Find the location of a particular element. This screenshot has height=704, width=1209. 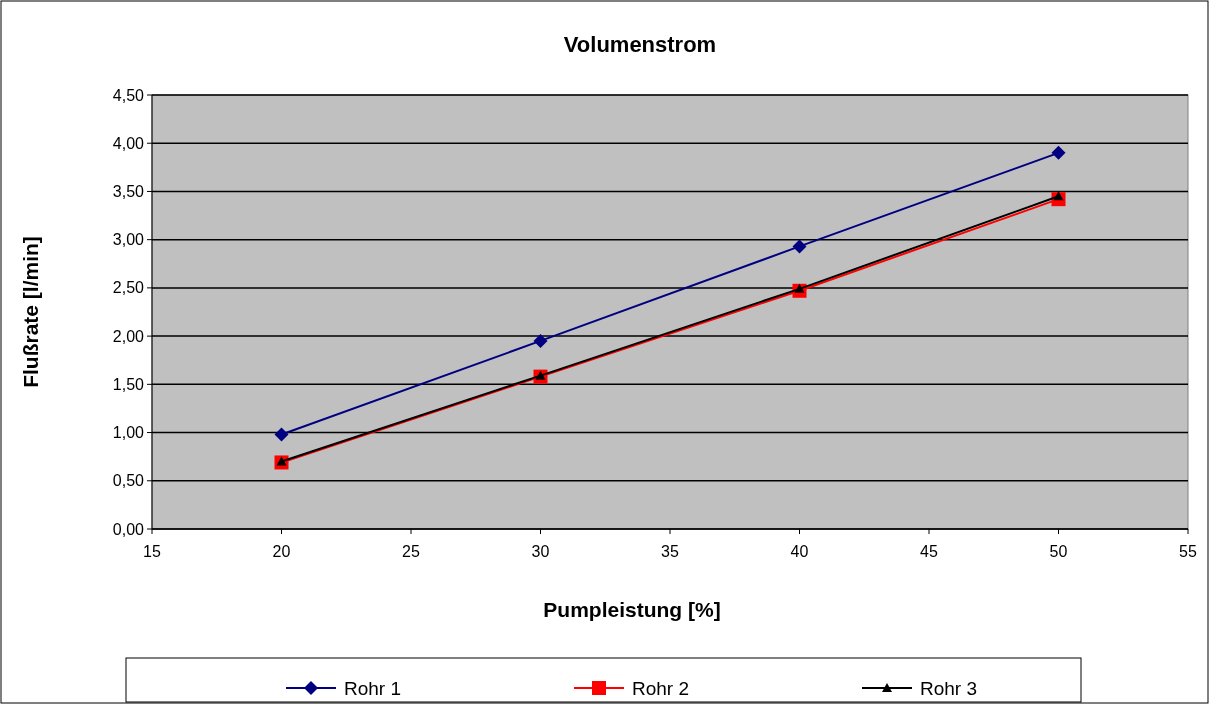

legend-label: Rohr 1 is located at coordinates (373, 688).